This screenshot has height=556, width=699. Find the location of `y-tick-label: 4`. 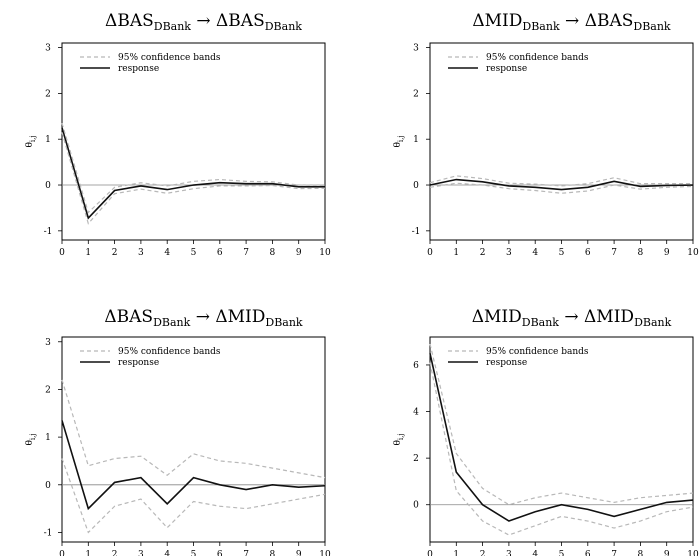

y-tick-label: 4 is located at coordinates (416, 413).